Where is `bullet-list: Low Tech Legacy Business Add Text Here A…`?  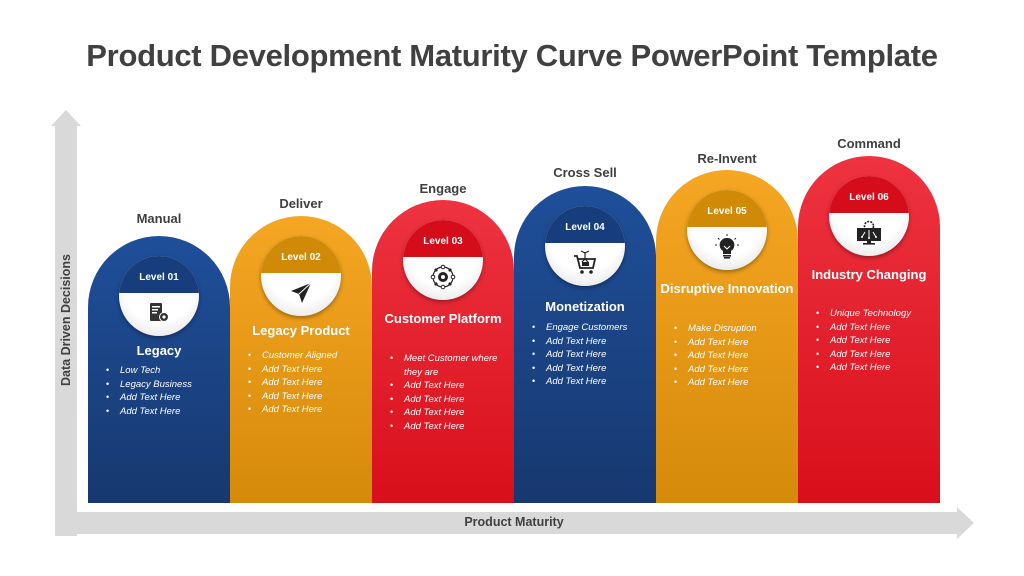 bullet-list: Low Tech Legacy Business Add Text Here A… is located at coordinates (168, 391).